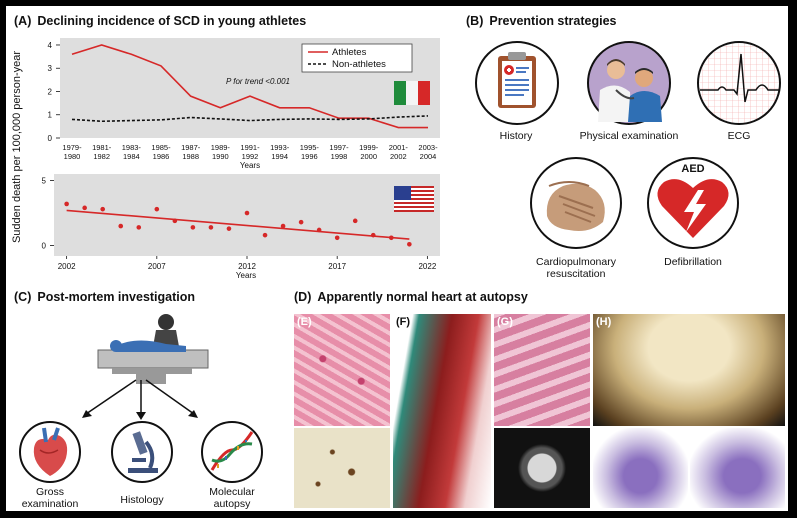 The width and height of the screenshot is (797, 518). What do you see at coordinates (250, 165) in the screenshot?
I see `chart-a-xlabel: Years` at bounding box center [250, 165].